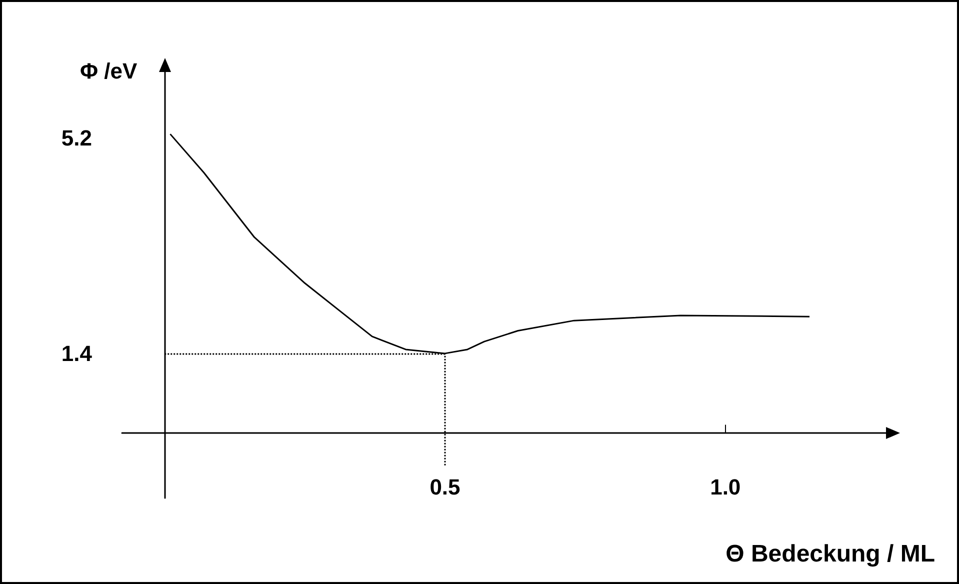  What do you see at coordinates (109, 71) in the screenshot?
I see `y-axis-title: Φ /eV` at bounding box center [109, 71].